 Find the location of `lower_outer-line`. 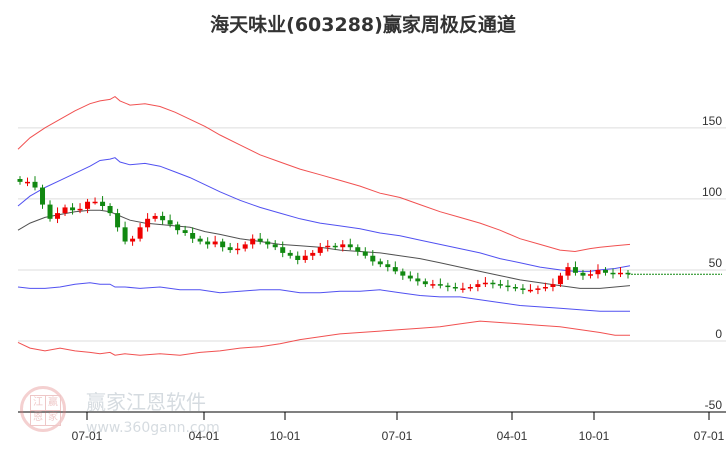

lower_outer-line is located at coordinates (323, 338).